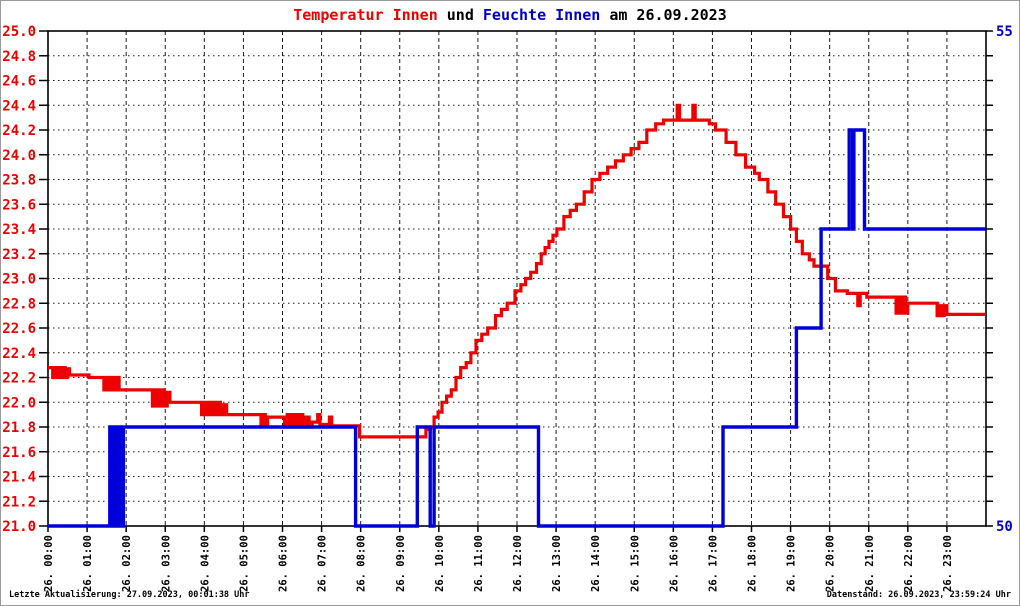 The height and width of the screenshot is (606, 1020). Describe the element at coordinates (19, 255) in the screenshot. I see `left-axis-tick-label: 23.2` at that location.